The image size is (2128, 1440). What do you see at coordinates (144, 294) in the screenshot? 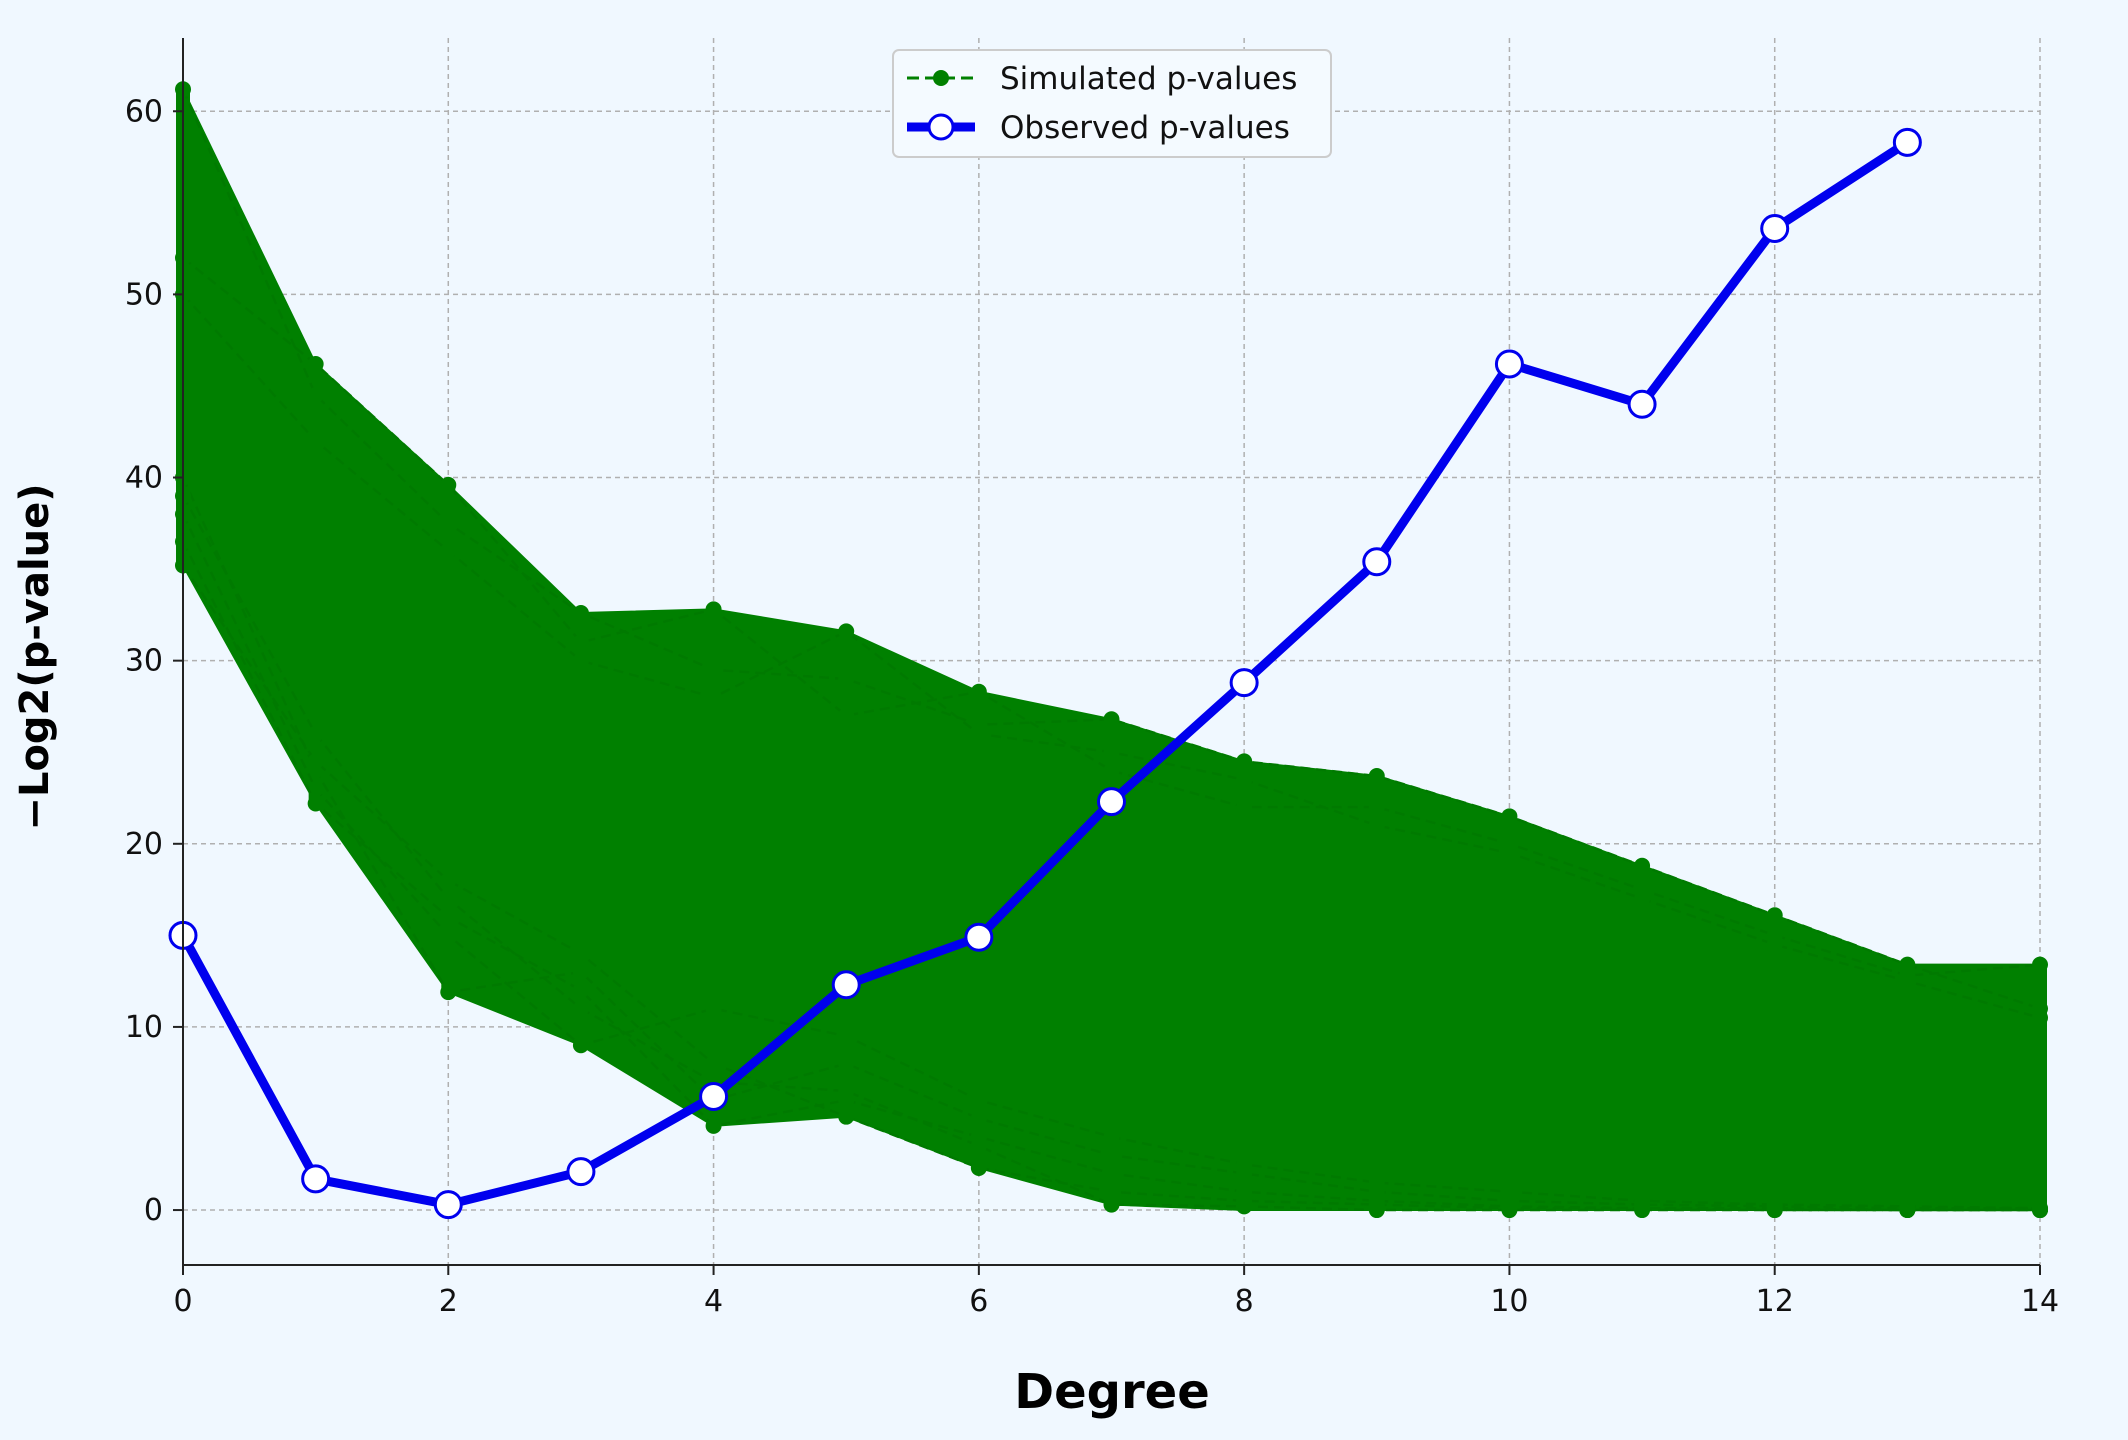
I see `y-tick-label: 50` at bounding box center [144, 294].